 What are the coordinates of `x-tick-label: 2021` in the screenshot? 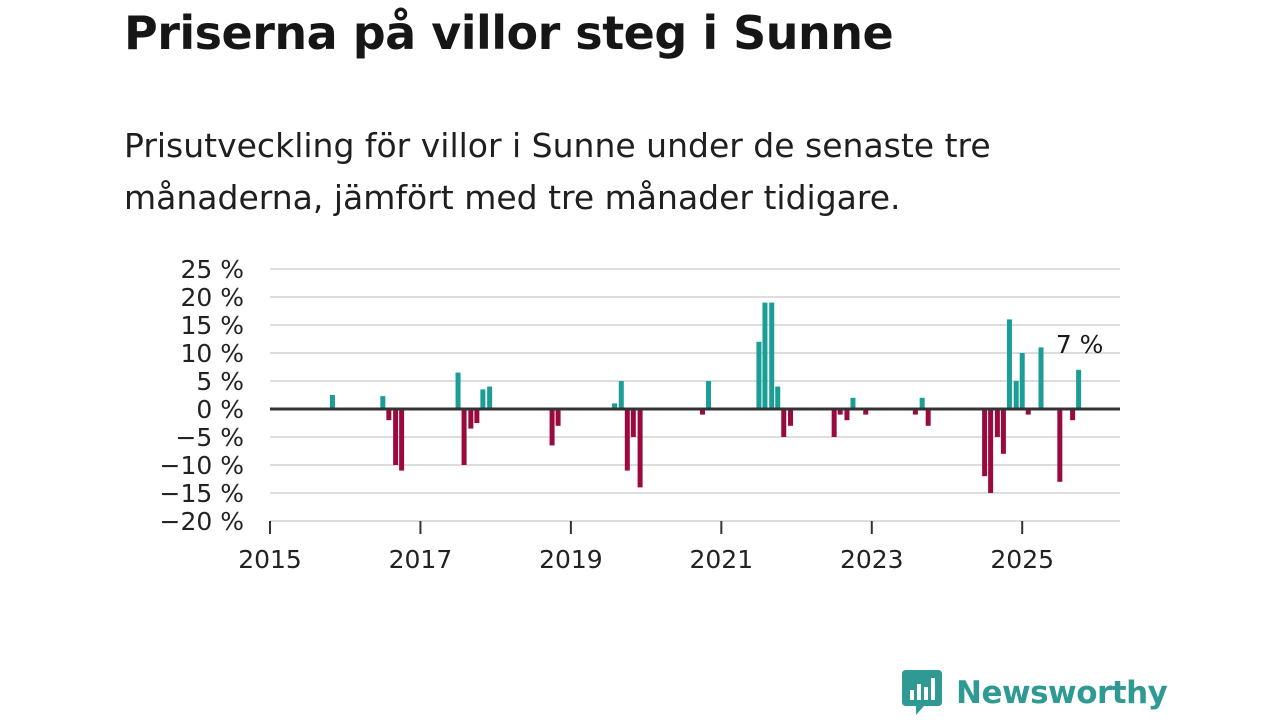 It's located at (722, 559).